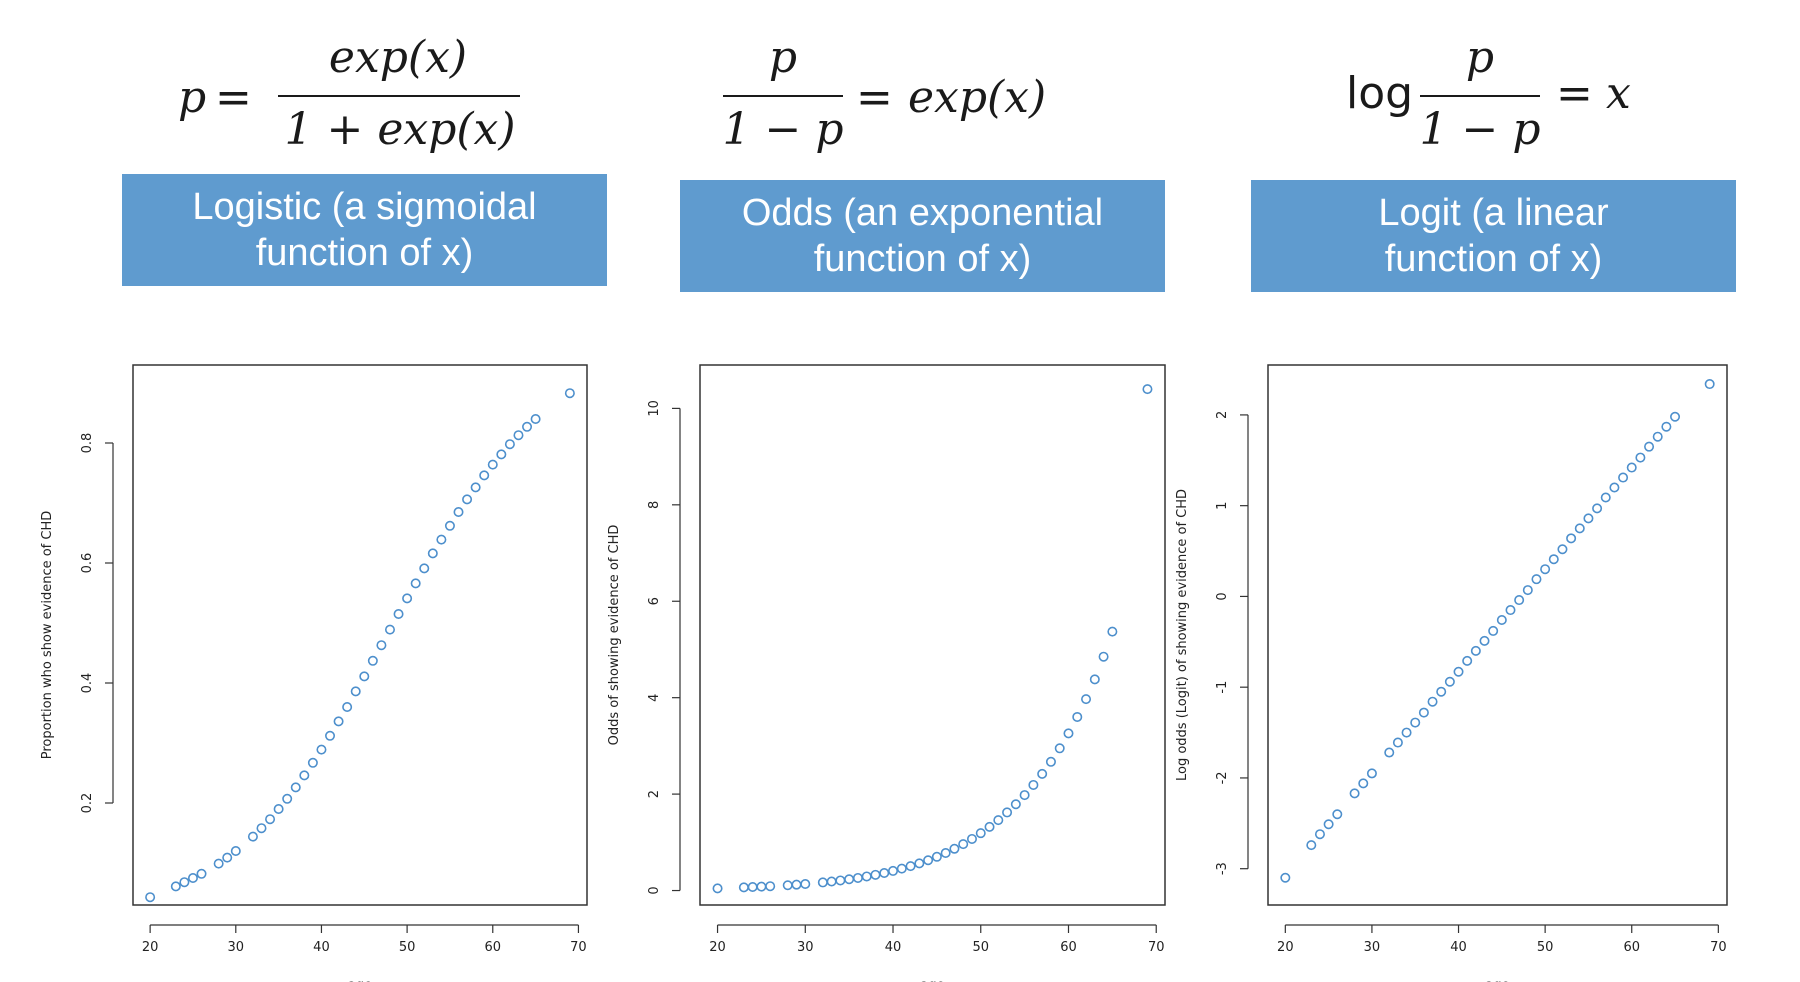 This screenshot has width=1800, height=982. Describe the element at coordinates (654, 890) in the screenshot. I see `y-tick-label: 0` at that location.